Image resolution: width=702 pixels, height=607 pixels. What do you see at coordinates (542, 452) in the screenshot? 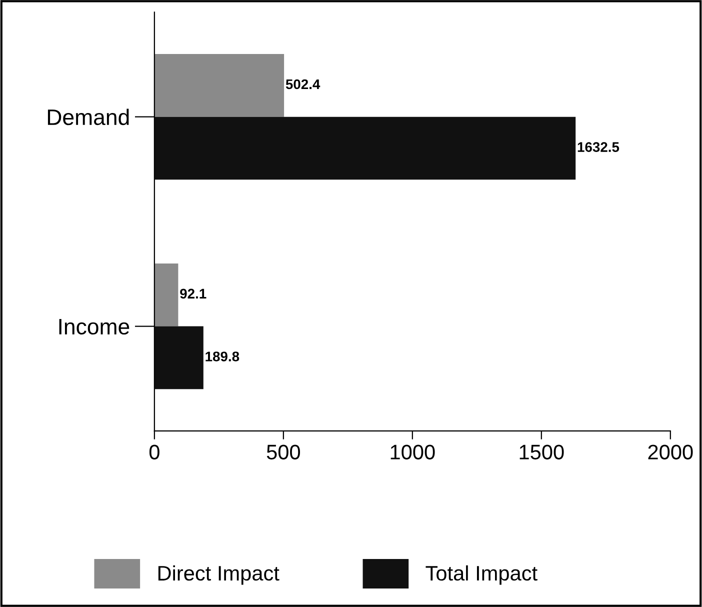
I see `x-tick-label: 1500` at bounding box center [542, 452].